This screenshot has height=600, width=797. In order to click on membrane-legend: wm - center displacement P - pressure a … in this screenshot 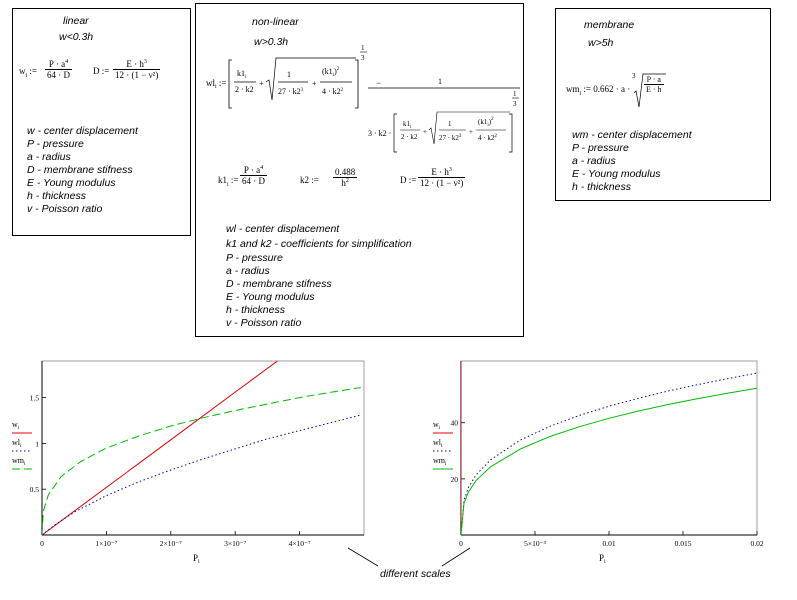, I will do `click(632, 161)`.